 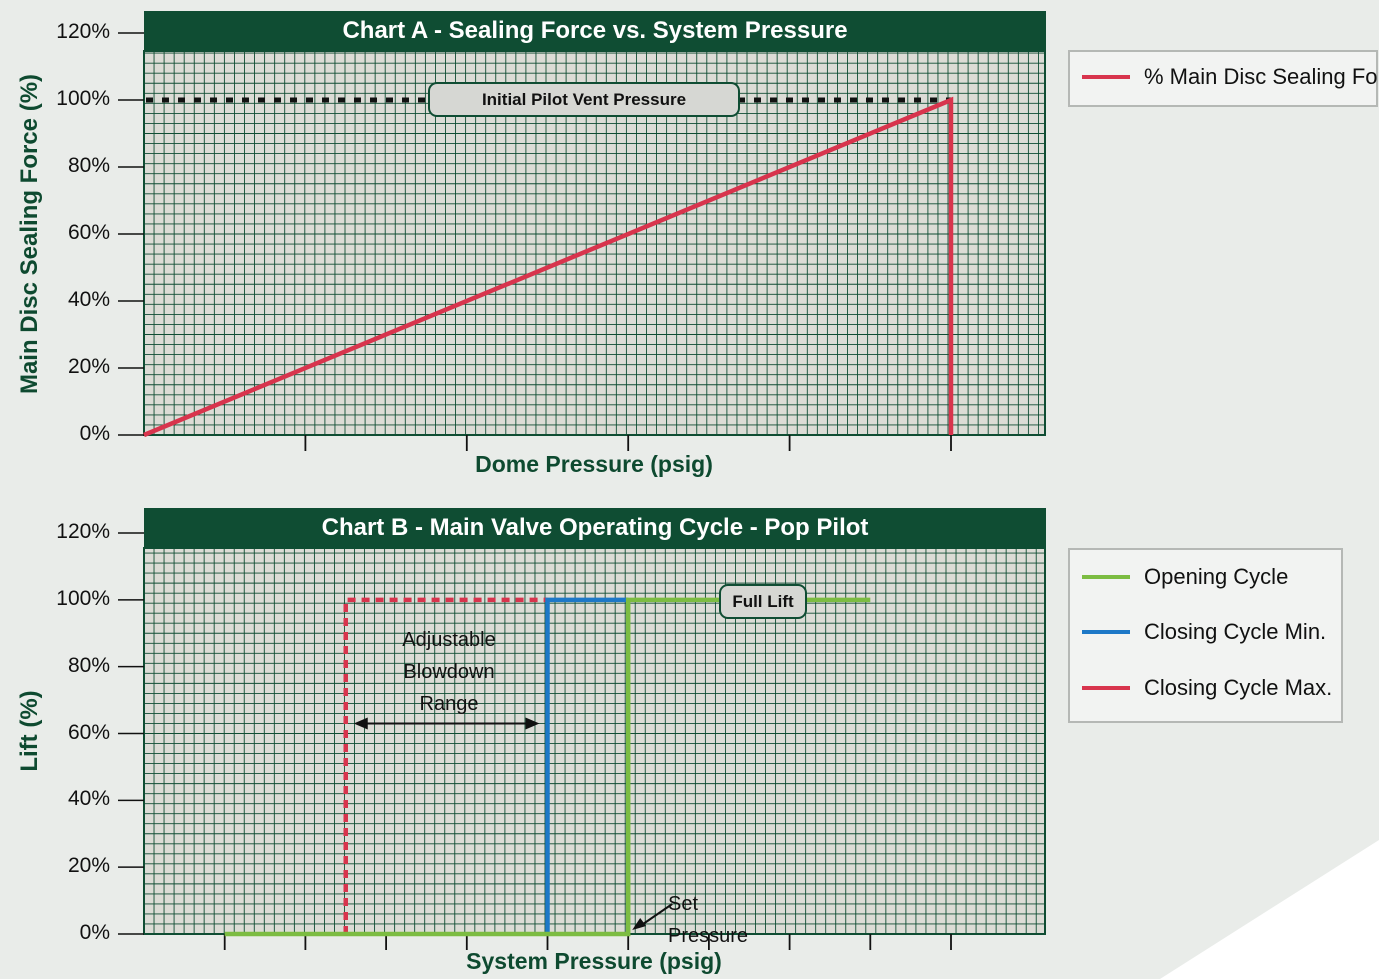 I want to click on annotation-line-3: Range, so click(x=449, y=704).